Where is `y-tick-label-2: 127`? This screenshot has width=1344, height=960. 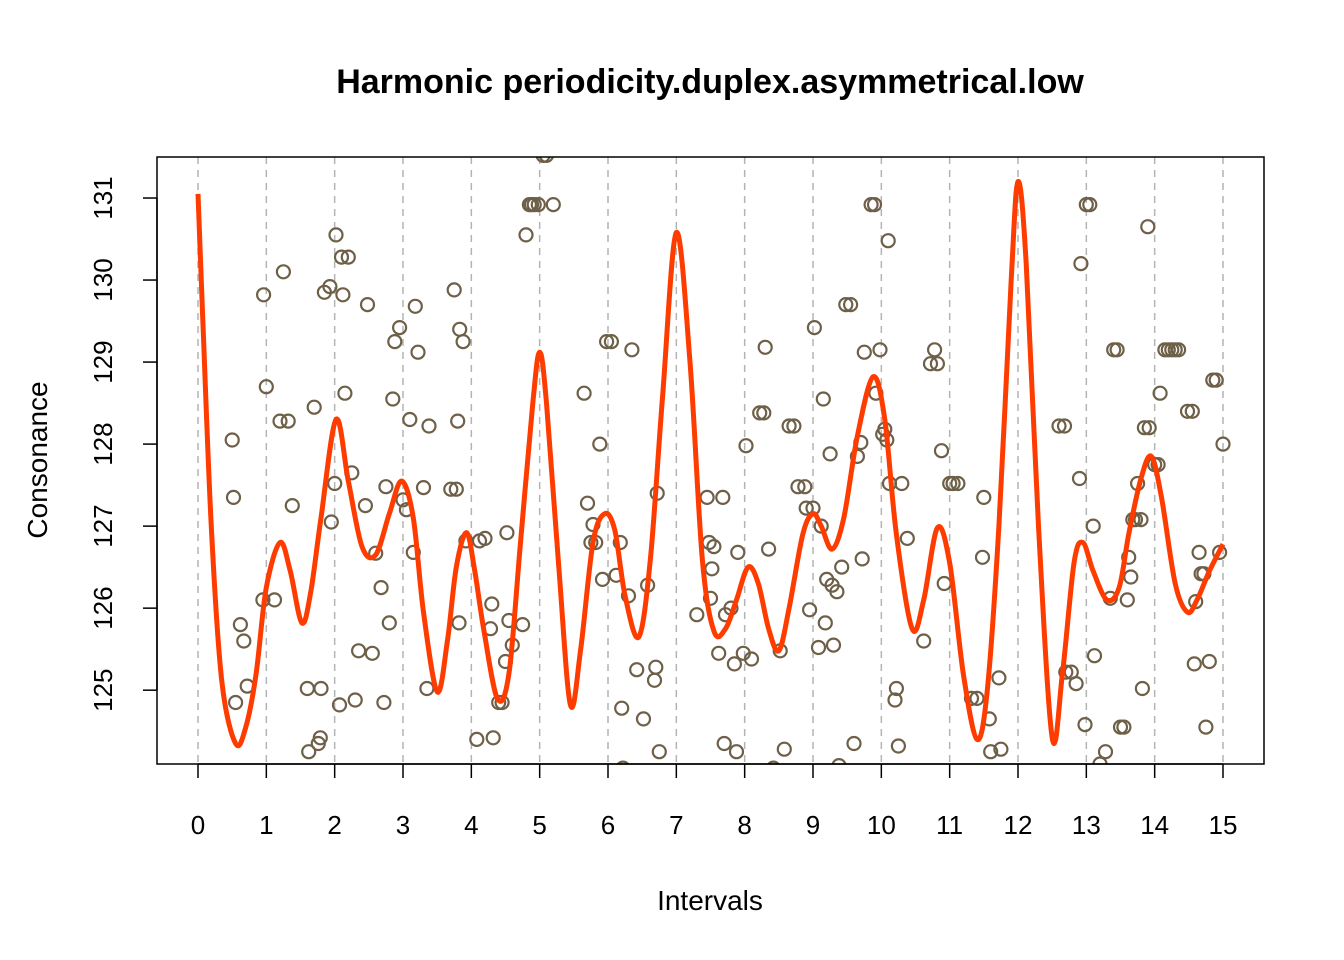
y-tick-label-2: 127 is located at coordinates (103, 525).